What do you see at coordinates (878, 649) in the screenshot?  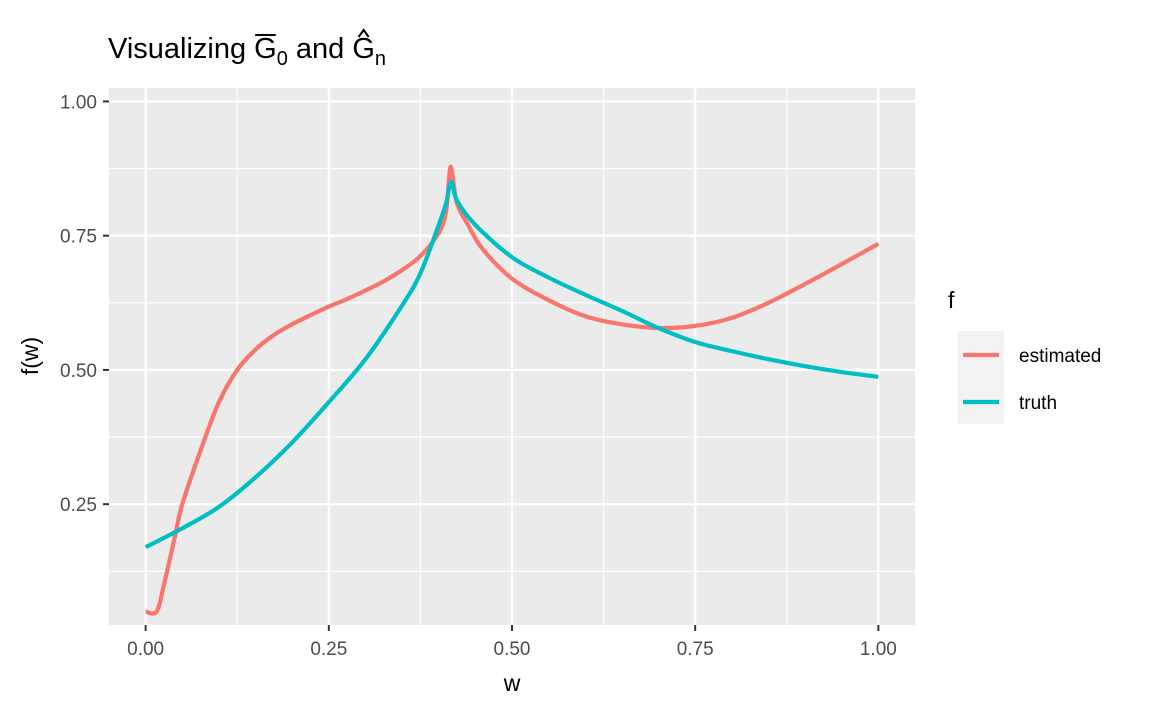 I see `x-tick-label-4: 1.00` at bounding box center [878, 649].